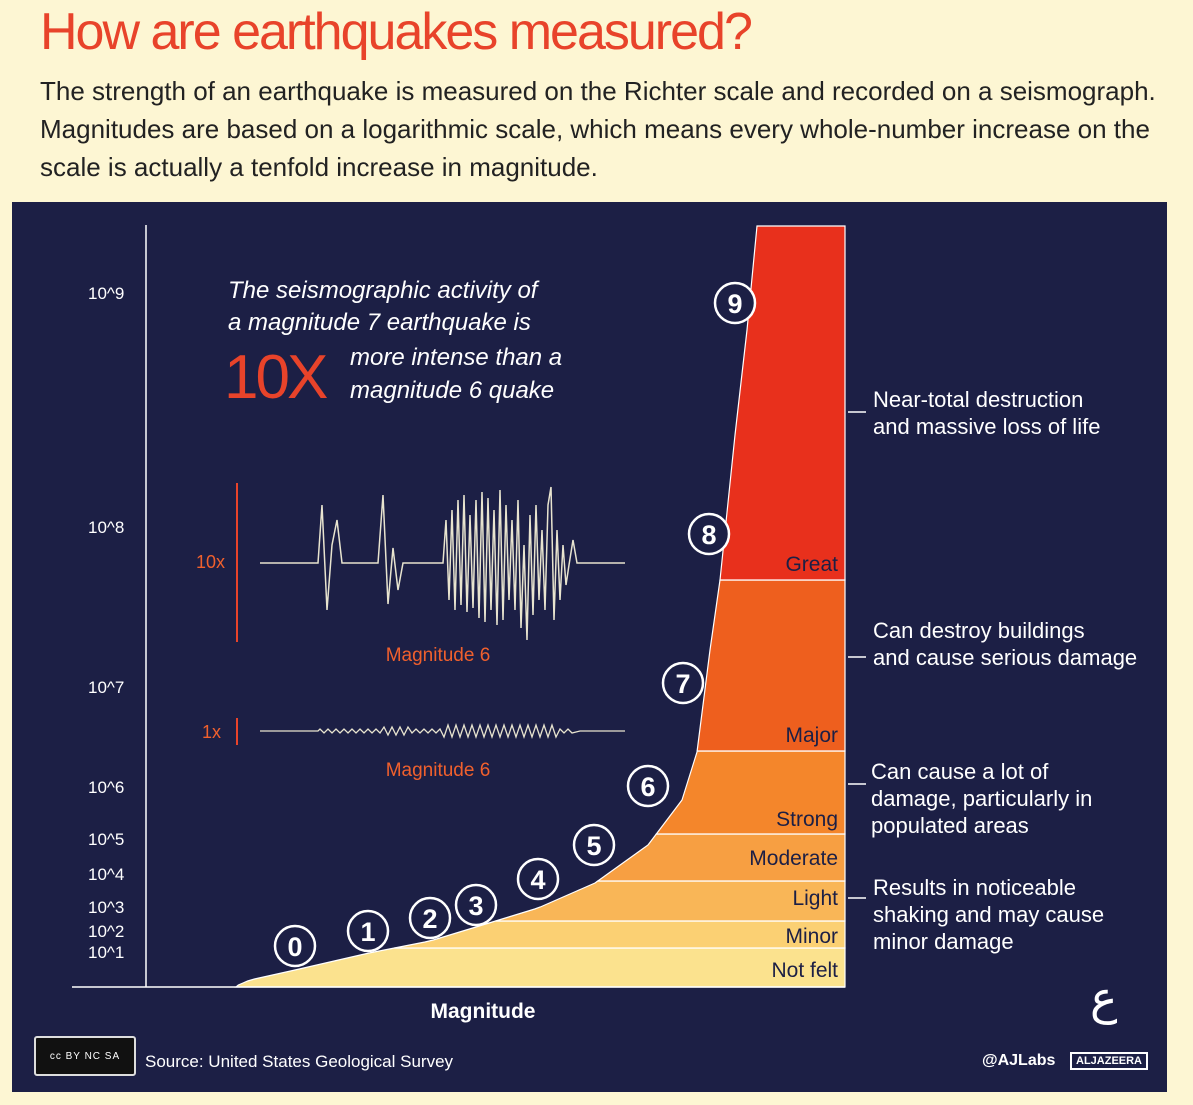 The width and height of the screenshot is (1193, 1105). What do you see at coordinates (804, 970) in the screenshot?
I see `band-label: Not felt` at bounding box center [804, 970].